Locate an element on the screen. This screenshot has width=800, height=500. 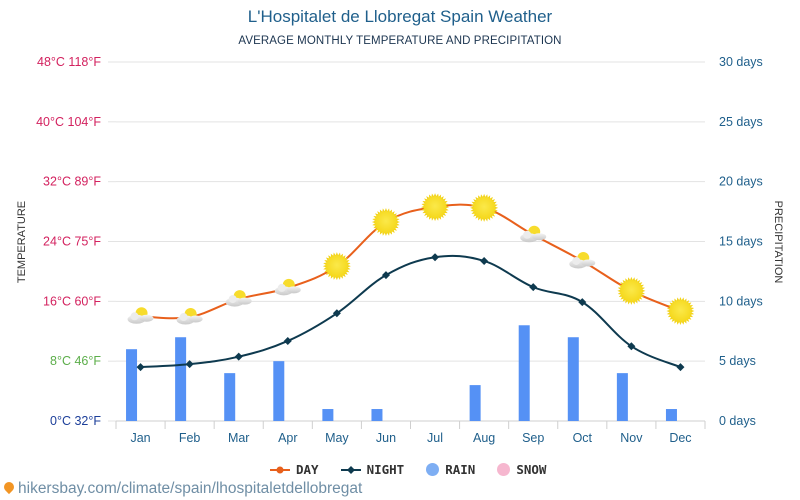
temperature-tick-label: 24°C 75°F is located at coordinates (72, 242).